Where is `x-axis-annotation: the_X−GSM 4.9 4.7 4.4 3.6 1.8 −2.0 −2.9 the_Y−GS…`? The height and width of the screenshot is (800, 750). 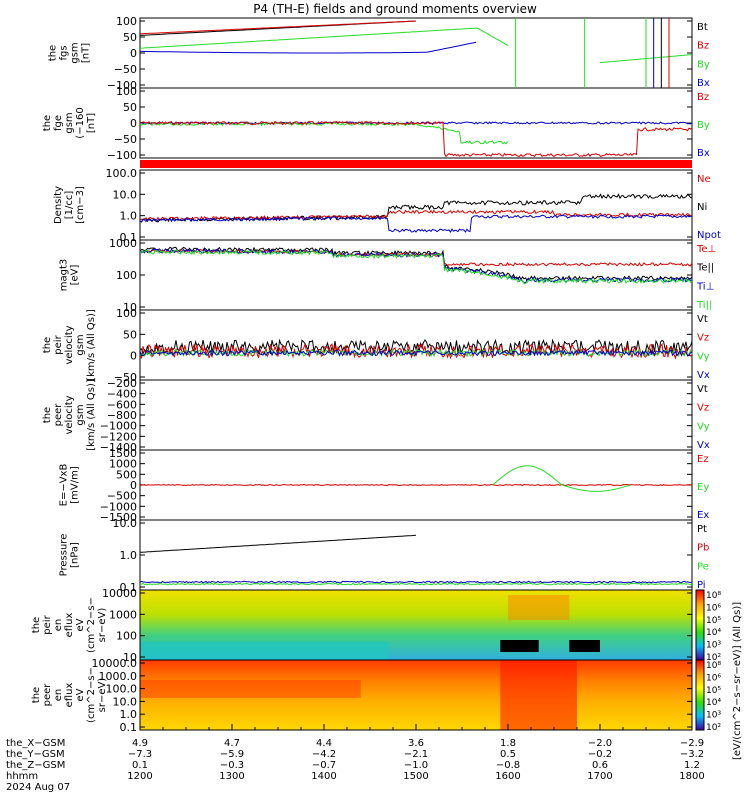
x-axis-annotation: the_X−GSM 4.9 4.7 4.4 3.6 1.8 −2.0 −2.9 the_Y−GS… is located at coordinates (355, 758).